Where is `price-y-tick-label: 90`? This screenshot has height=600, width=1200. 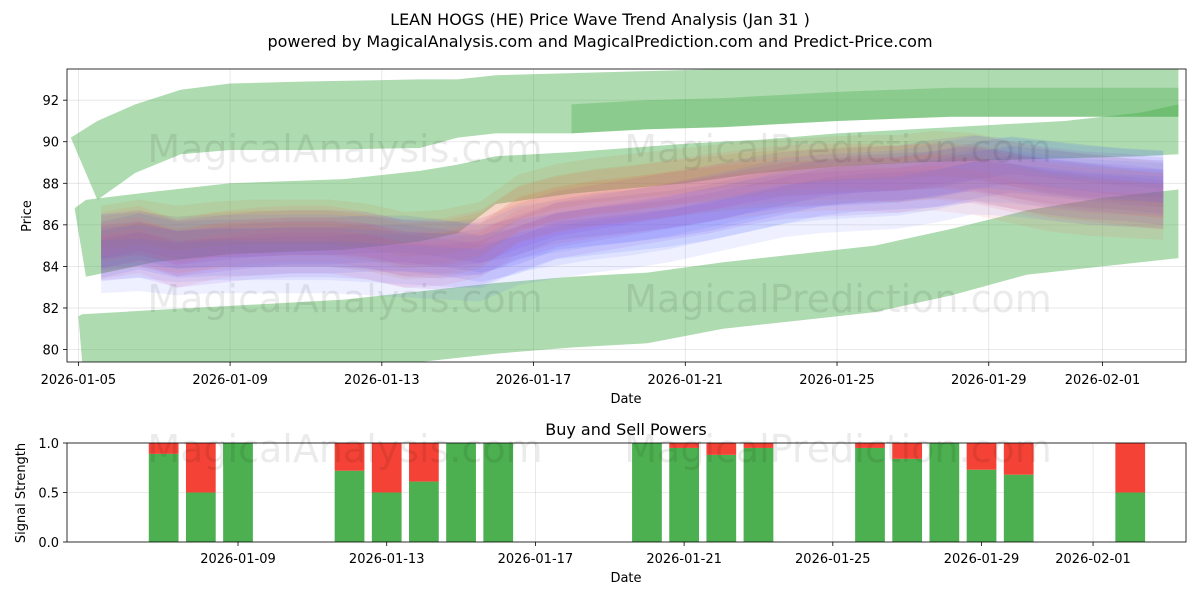 price-y-tick-label: 90 is located at coordinates (50, 143).